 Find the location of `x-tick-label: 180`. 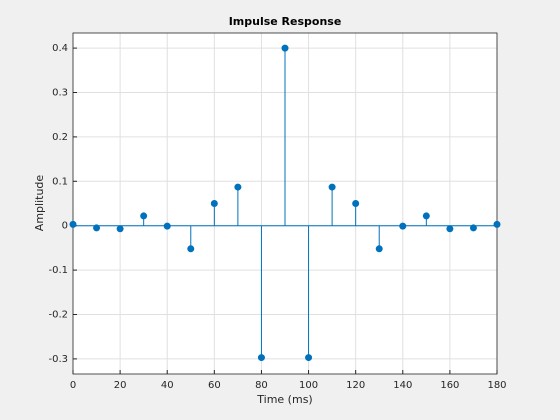

x-tick-label: 180 is located at coordinates (496, 385).